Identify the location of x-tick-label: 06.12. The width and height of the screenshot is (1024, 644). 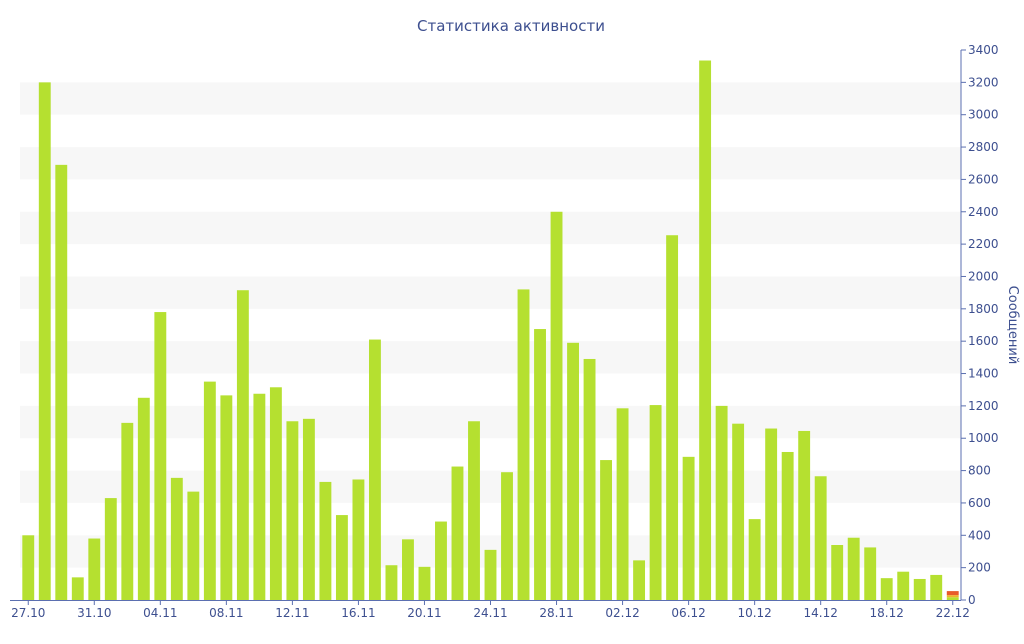
(688, 613).